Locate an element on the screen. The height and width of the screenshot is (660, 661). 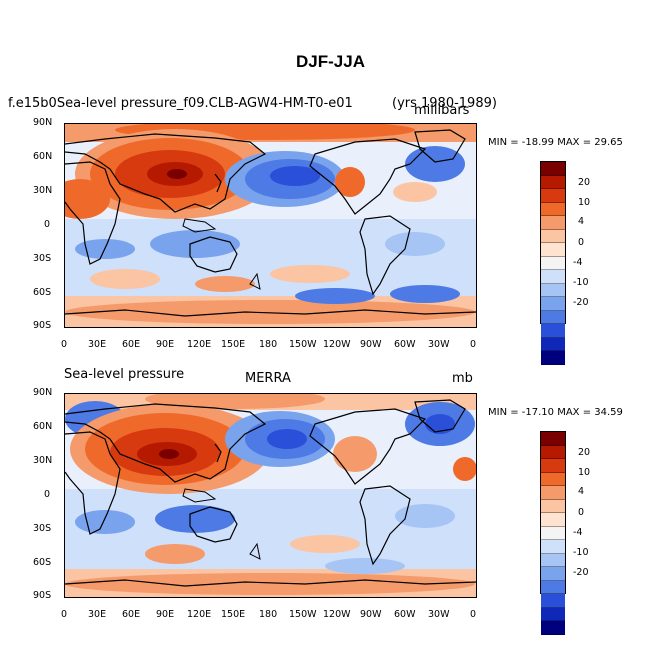
panel-model-units: millibars is located at coordinates (442, 110).